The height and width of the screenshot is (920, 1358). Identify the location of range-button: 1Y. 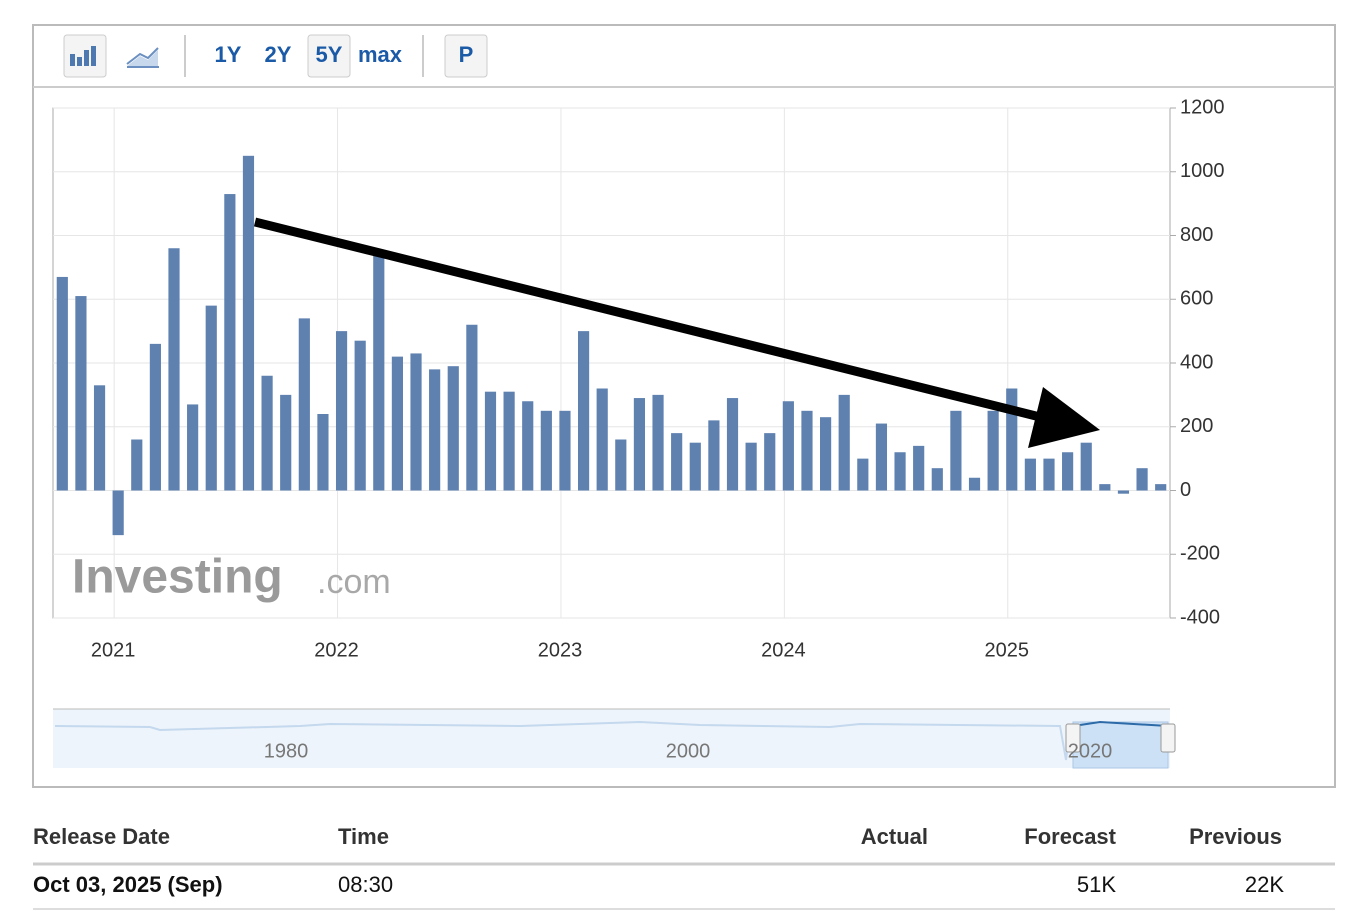
(228, 54).